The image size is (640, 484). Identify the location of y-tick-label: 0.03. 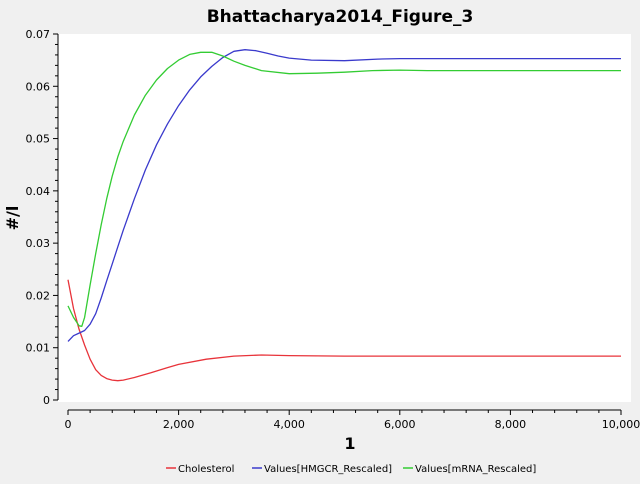
(38, 243).